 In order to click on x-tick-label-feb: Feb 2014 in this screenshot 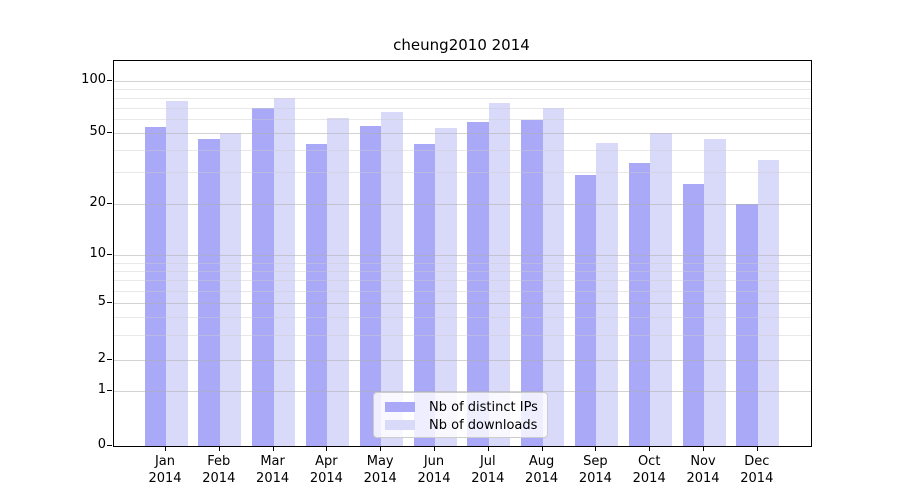, I will do `click(219, 470)`.